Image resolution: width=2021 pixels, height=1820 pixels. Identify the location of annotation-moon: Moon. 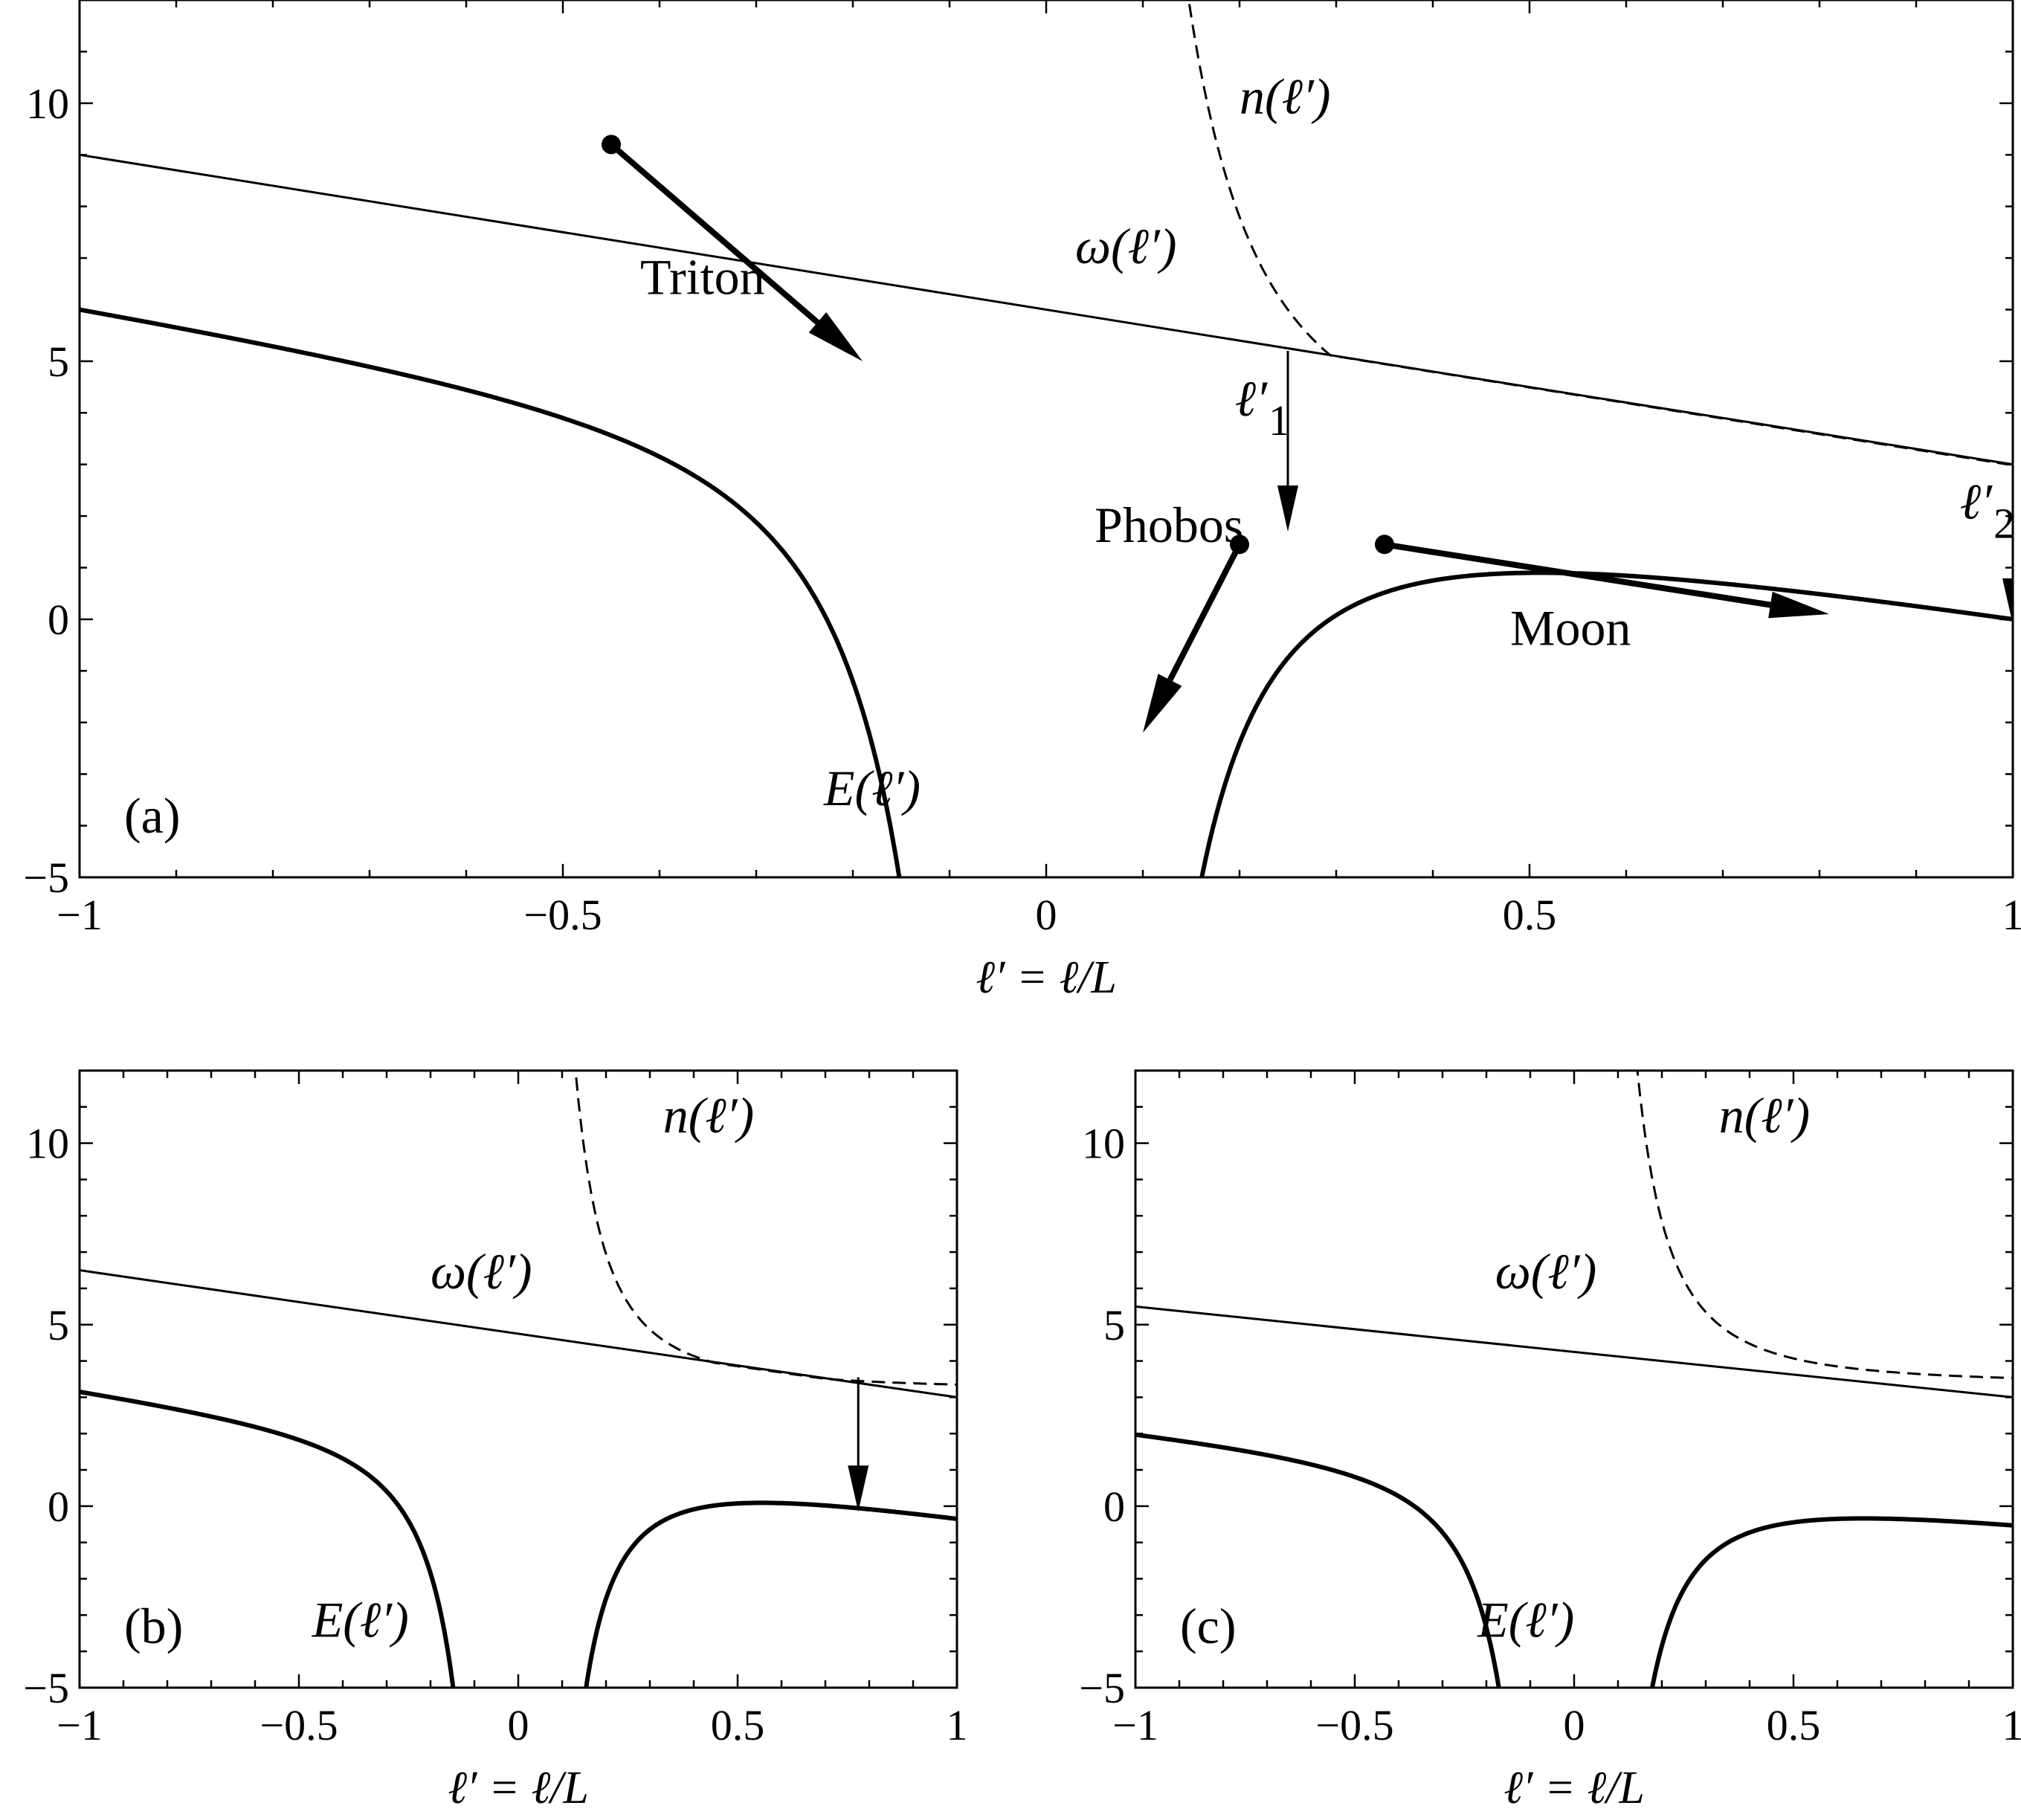
(1570, 628).